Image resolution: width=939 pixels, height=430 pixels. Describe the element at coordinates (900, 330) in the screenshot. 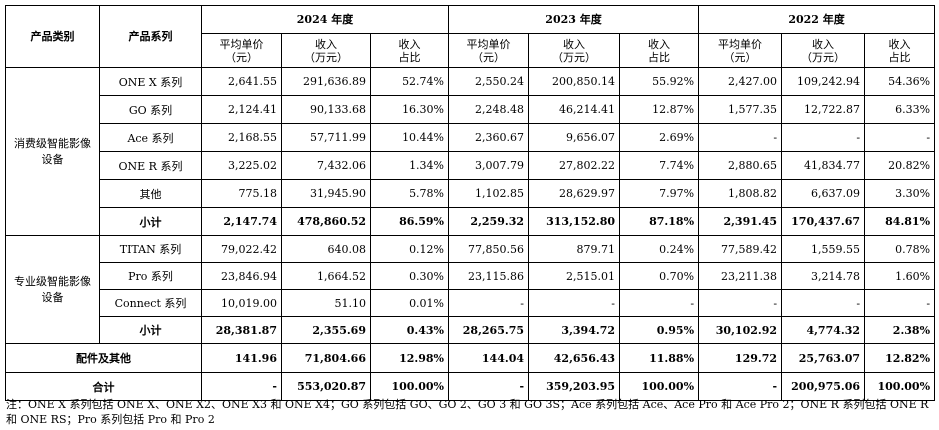

I see `share-cell: 2.38%` at that location.